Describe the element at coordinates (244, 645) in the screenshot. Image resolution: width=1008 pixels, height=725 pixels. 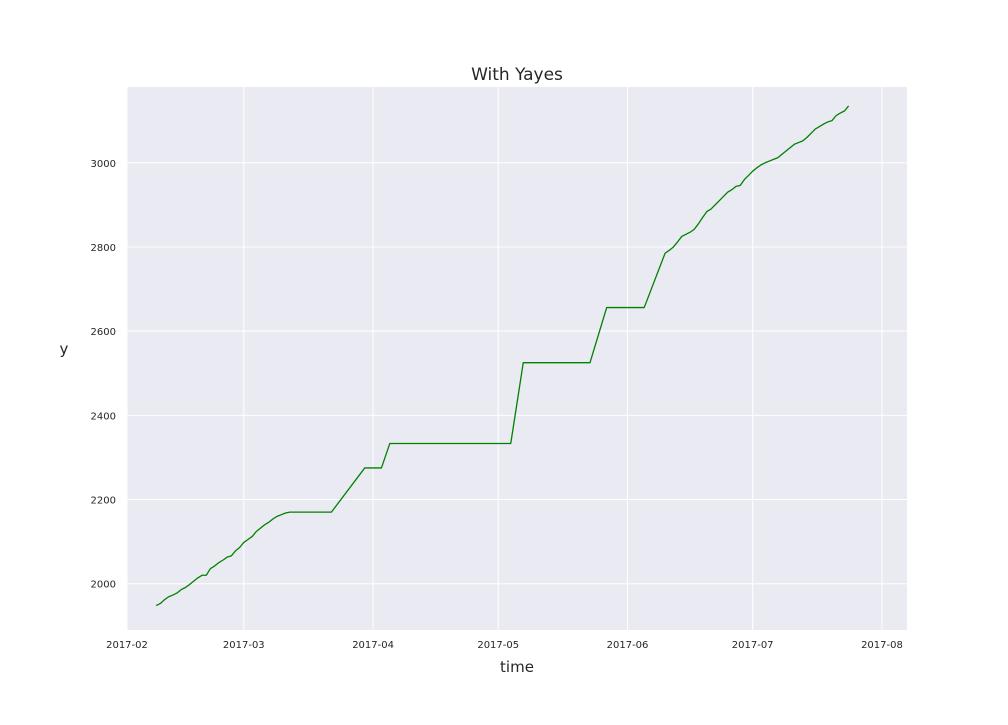
I see `x-tick-label: 2017-03` at that location.